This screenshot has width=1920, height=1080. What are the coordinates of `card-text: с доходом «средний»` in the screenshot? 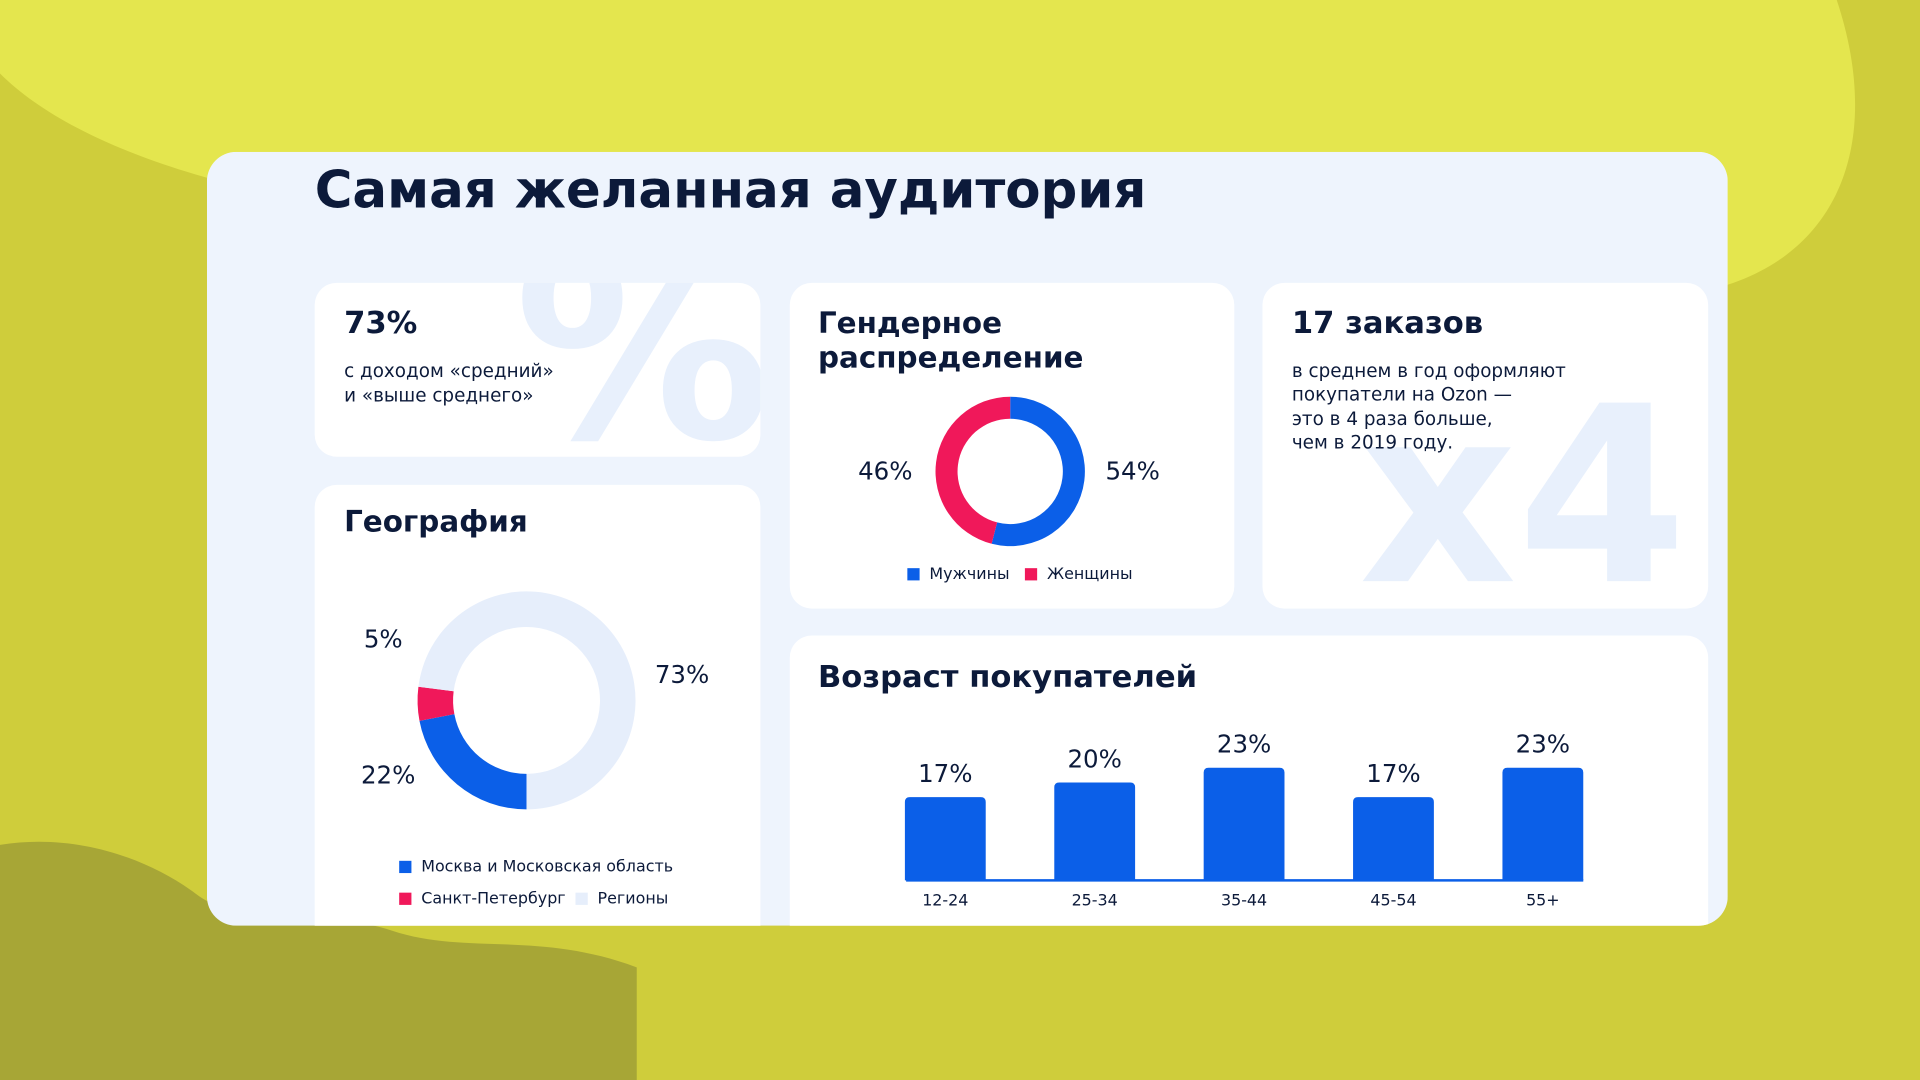 It's located at (449, 371).